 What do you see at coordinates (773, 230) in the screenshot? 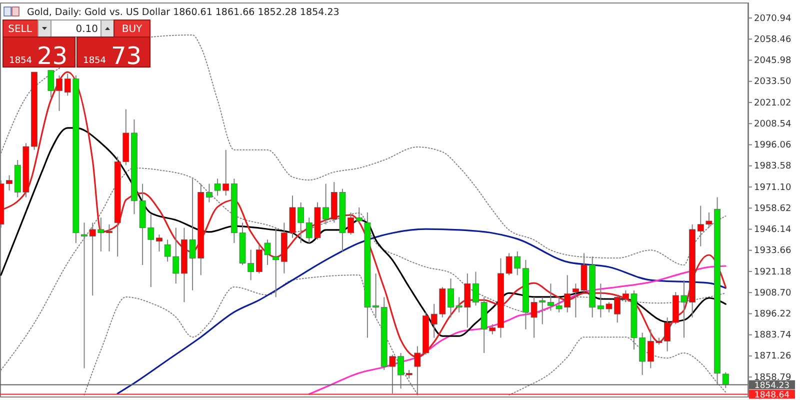
I see `y-tick-label: 1946.14` at bounding box center [773, 230].